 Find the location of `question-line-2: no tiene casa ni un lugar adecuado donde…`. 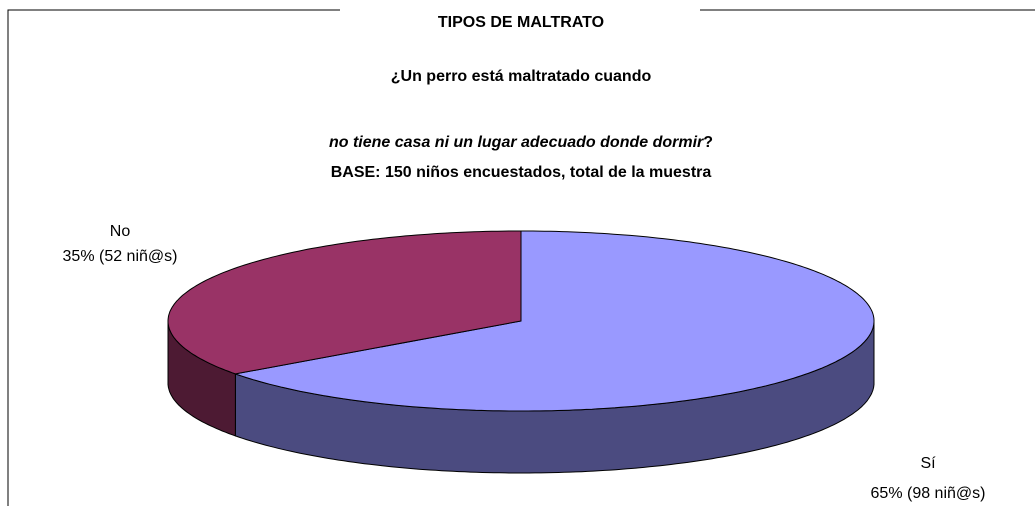

question-line-2: no tiene casa ni un lugar adecuado donde… is located at coordinates (521, 142).